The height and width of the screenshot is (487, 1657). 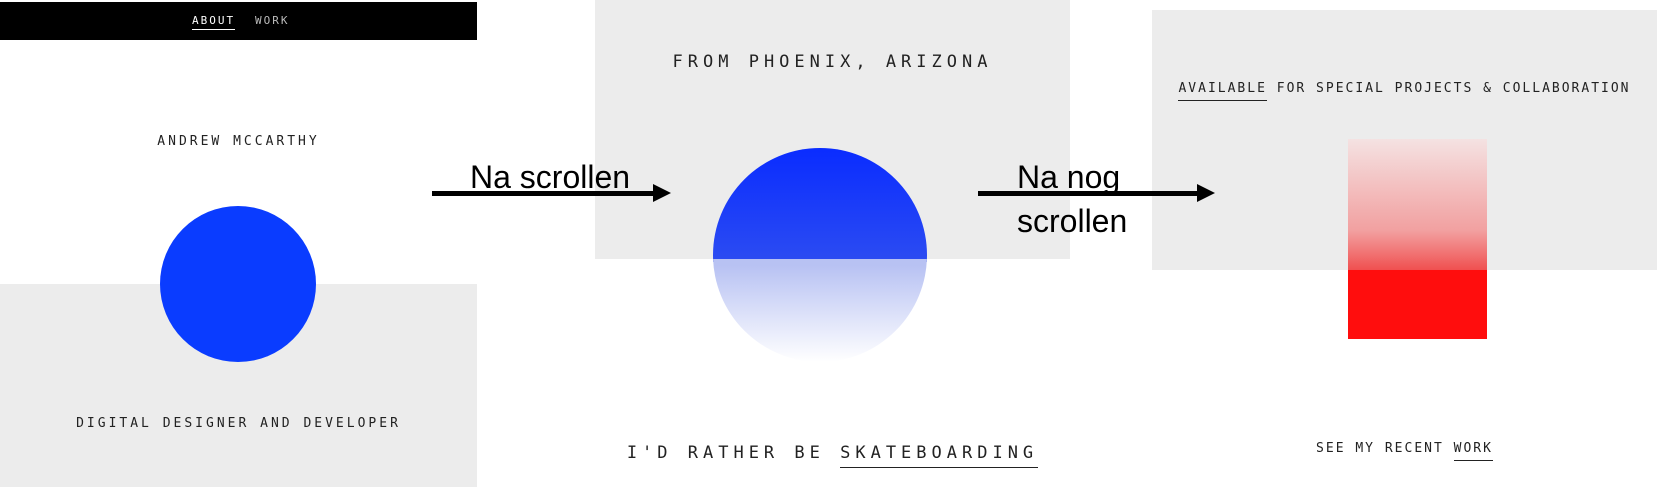 What do you see at coordinates (832, 62) in the screenshot?
I see `location-heading: FROM PHOENIX, ARIZONA` at bounding box center [832, 62].